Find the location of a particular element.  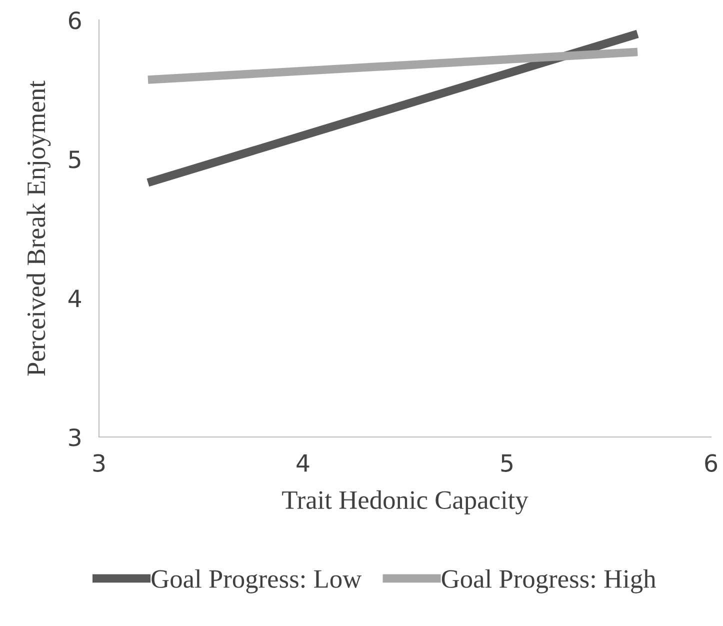

x-axis-title: Trait Hedonic Capacity is located at coordinates (405, 502).